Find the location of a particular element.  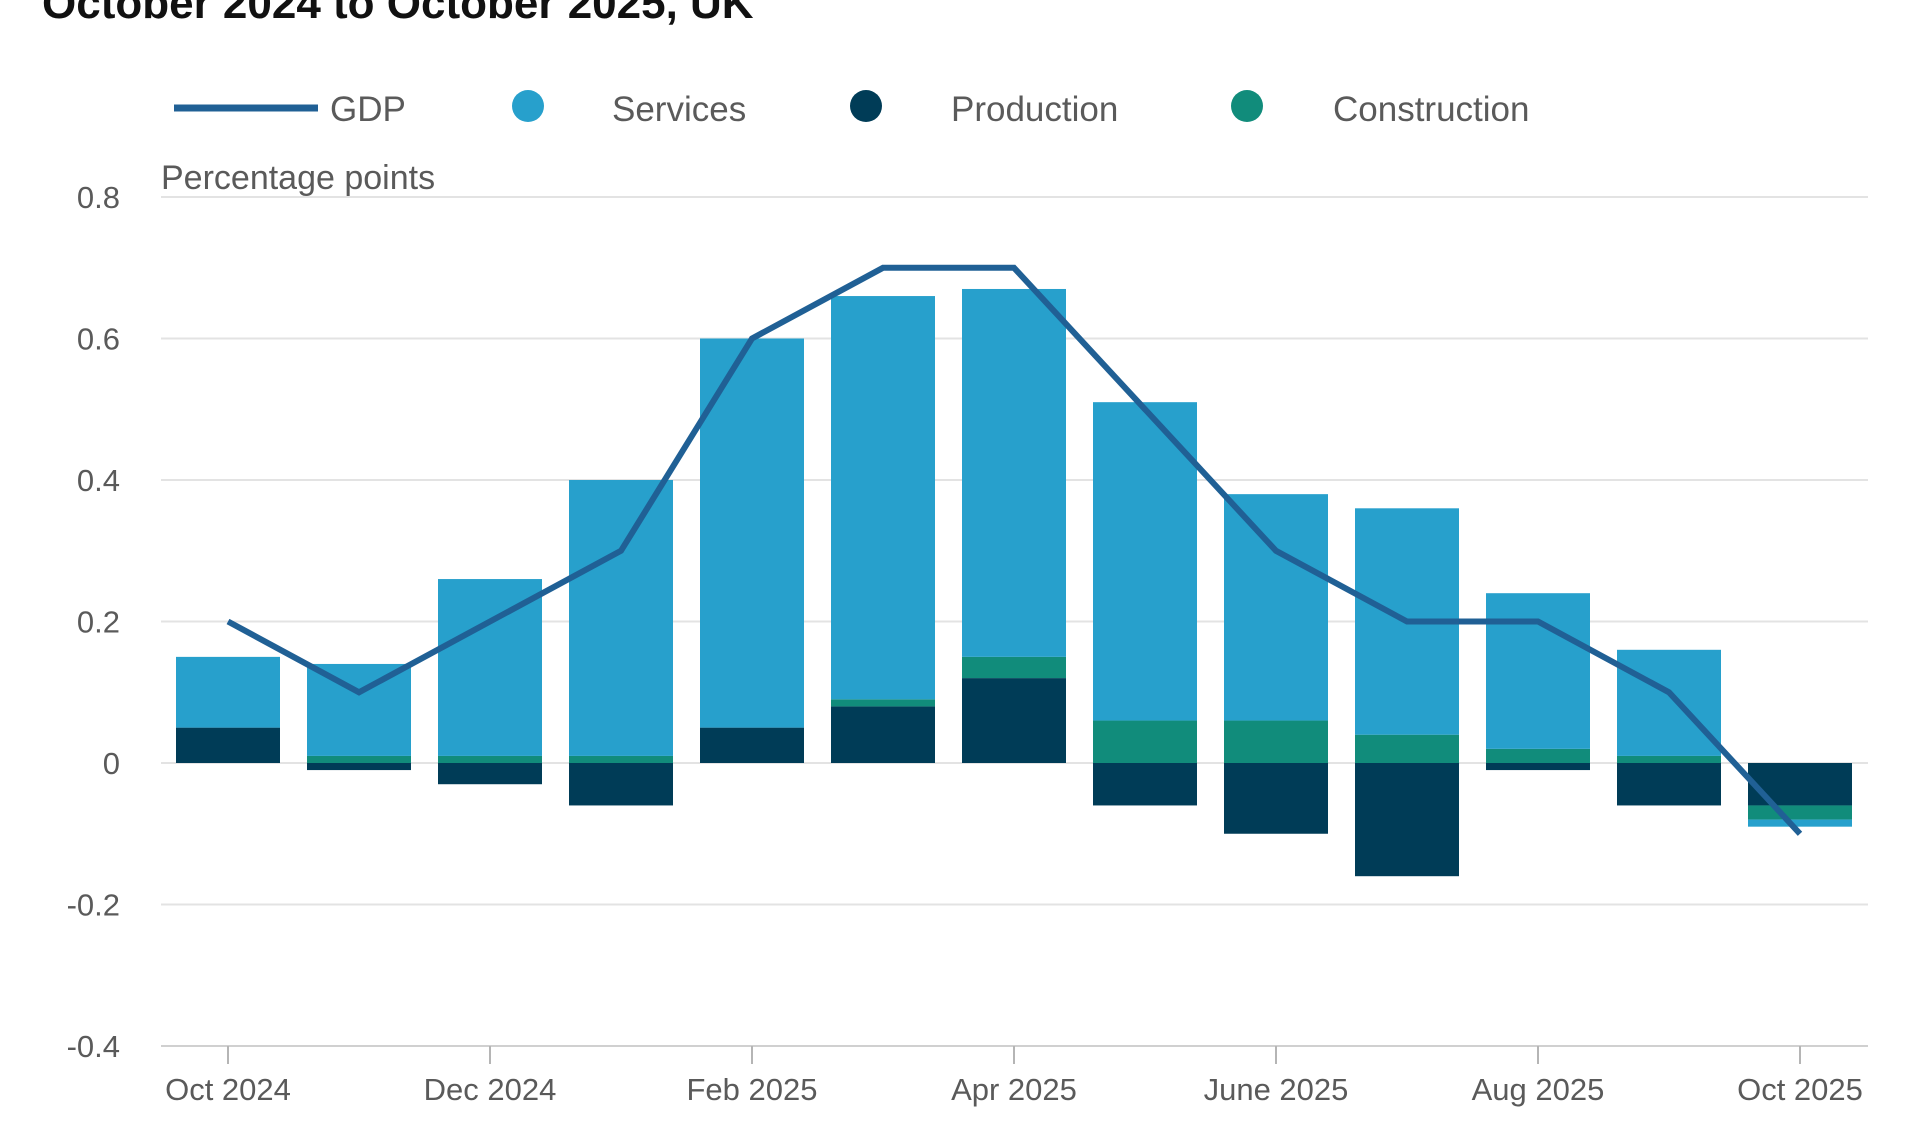

x-tick-label: Oct 2024 is located at coordinates (228, 1089).